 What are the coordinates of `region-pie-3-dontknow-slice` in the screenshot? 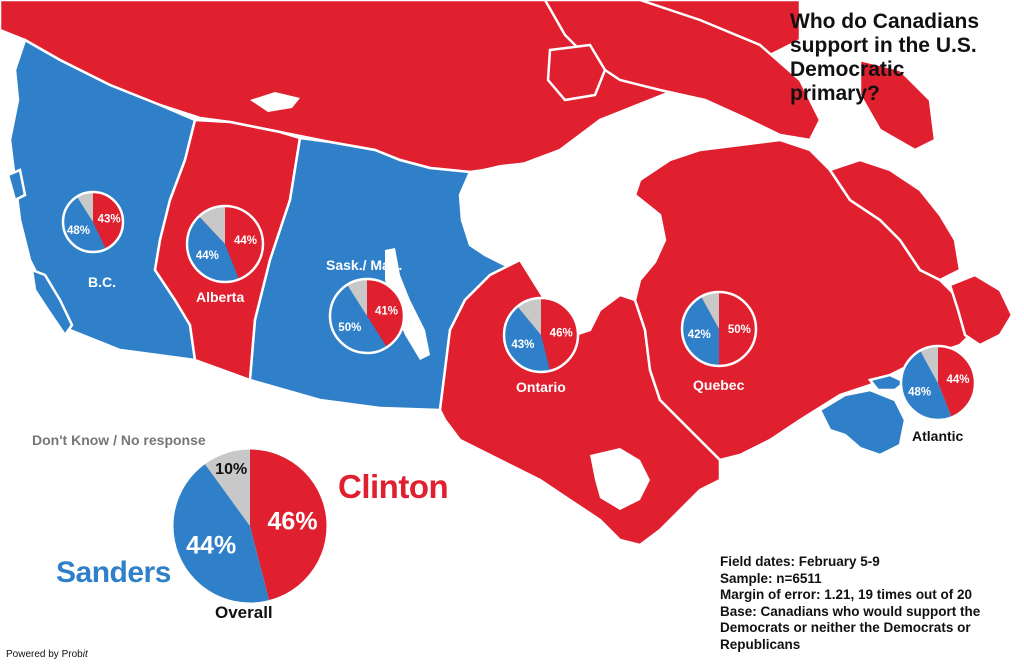 It's located at (529, 316).